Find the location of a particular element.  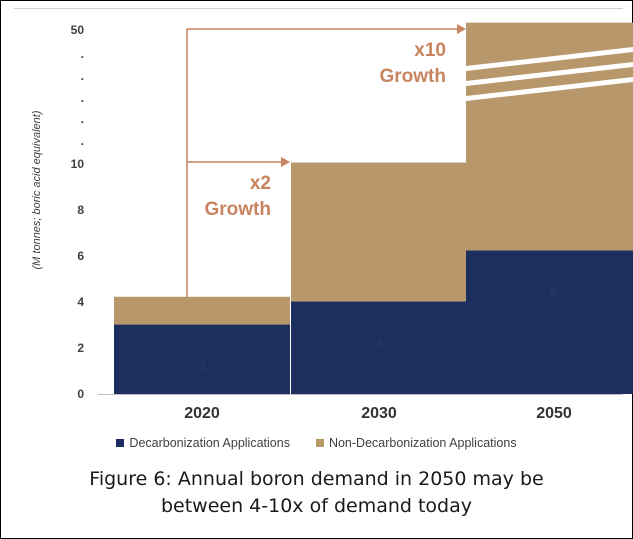

legend-item-non-decarbonization: Non-Decarbonization Applications is located at coordinates (416, 443).